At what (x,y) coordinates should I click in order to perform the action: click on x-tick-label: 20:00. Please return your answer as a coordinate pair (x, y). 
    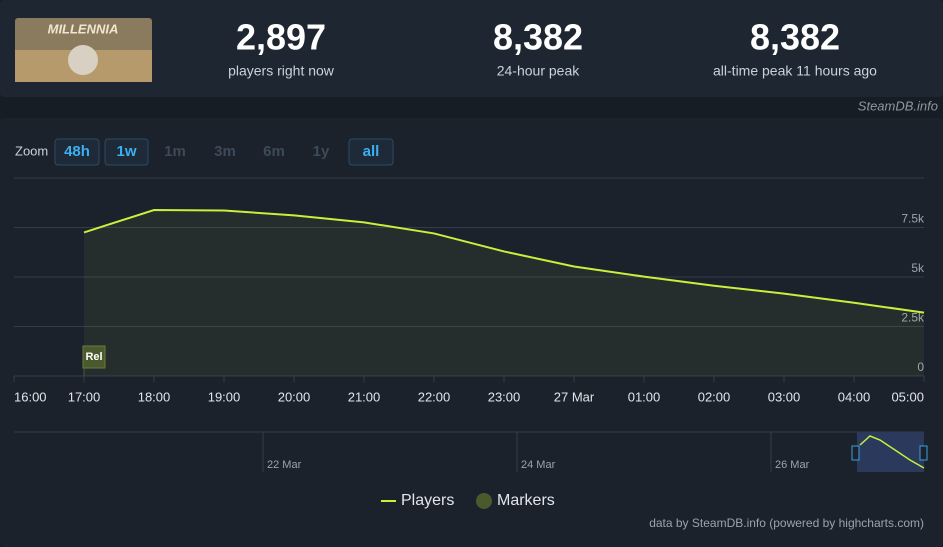
    Looking at the image, I should click on (294, 396).